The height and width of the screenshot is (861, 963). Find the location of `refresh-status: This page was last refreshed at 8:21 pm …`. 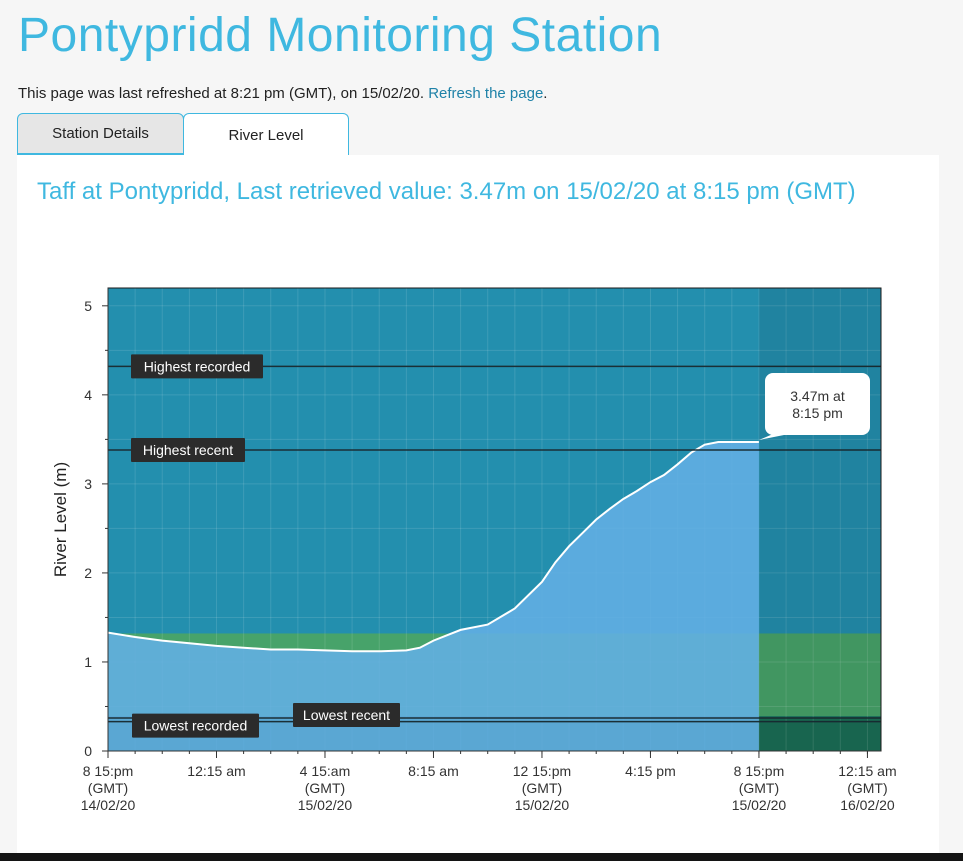

refresh-status: This page was last refreshed at 8:21 pm … is located at coordinates (282, 93).